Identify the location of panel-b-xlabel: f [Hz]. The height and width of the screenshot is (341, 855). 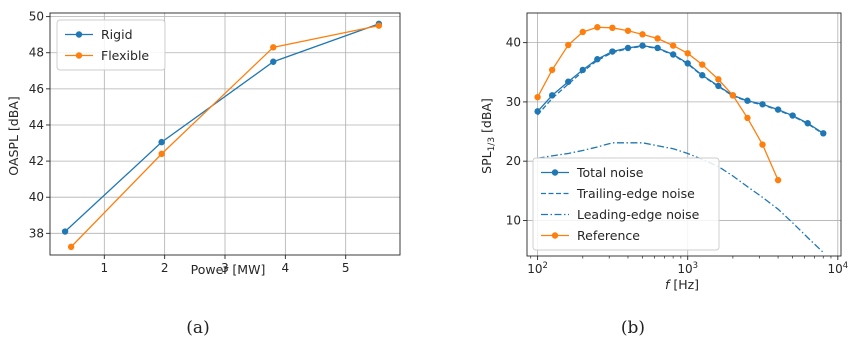
(682, 284).